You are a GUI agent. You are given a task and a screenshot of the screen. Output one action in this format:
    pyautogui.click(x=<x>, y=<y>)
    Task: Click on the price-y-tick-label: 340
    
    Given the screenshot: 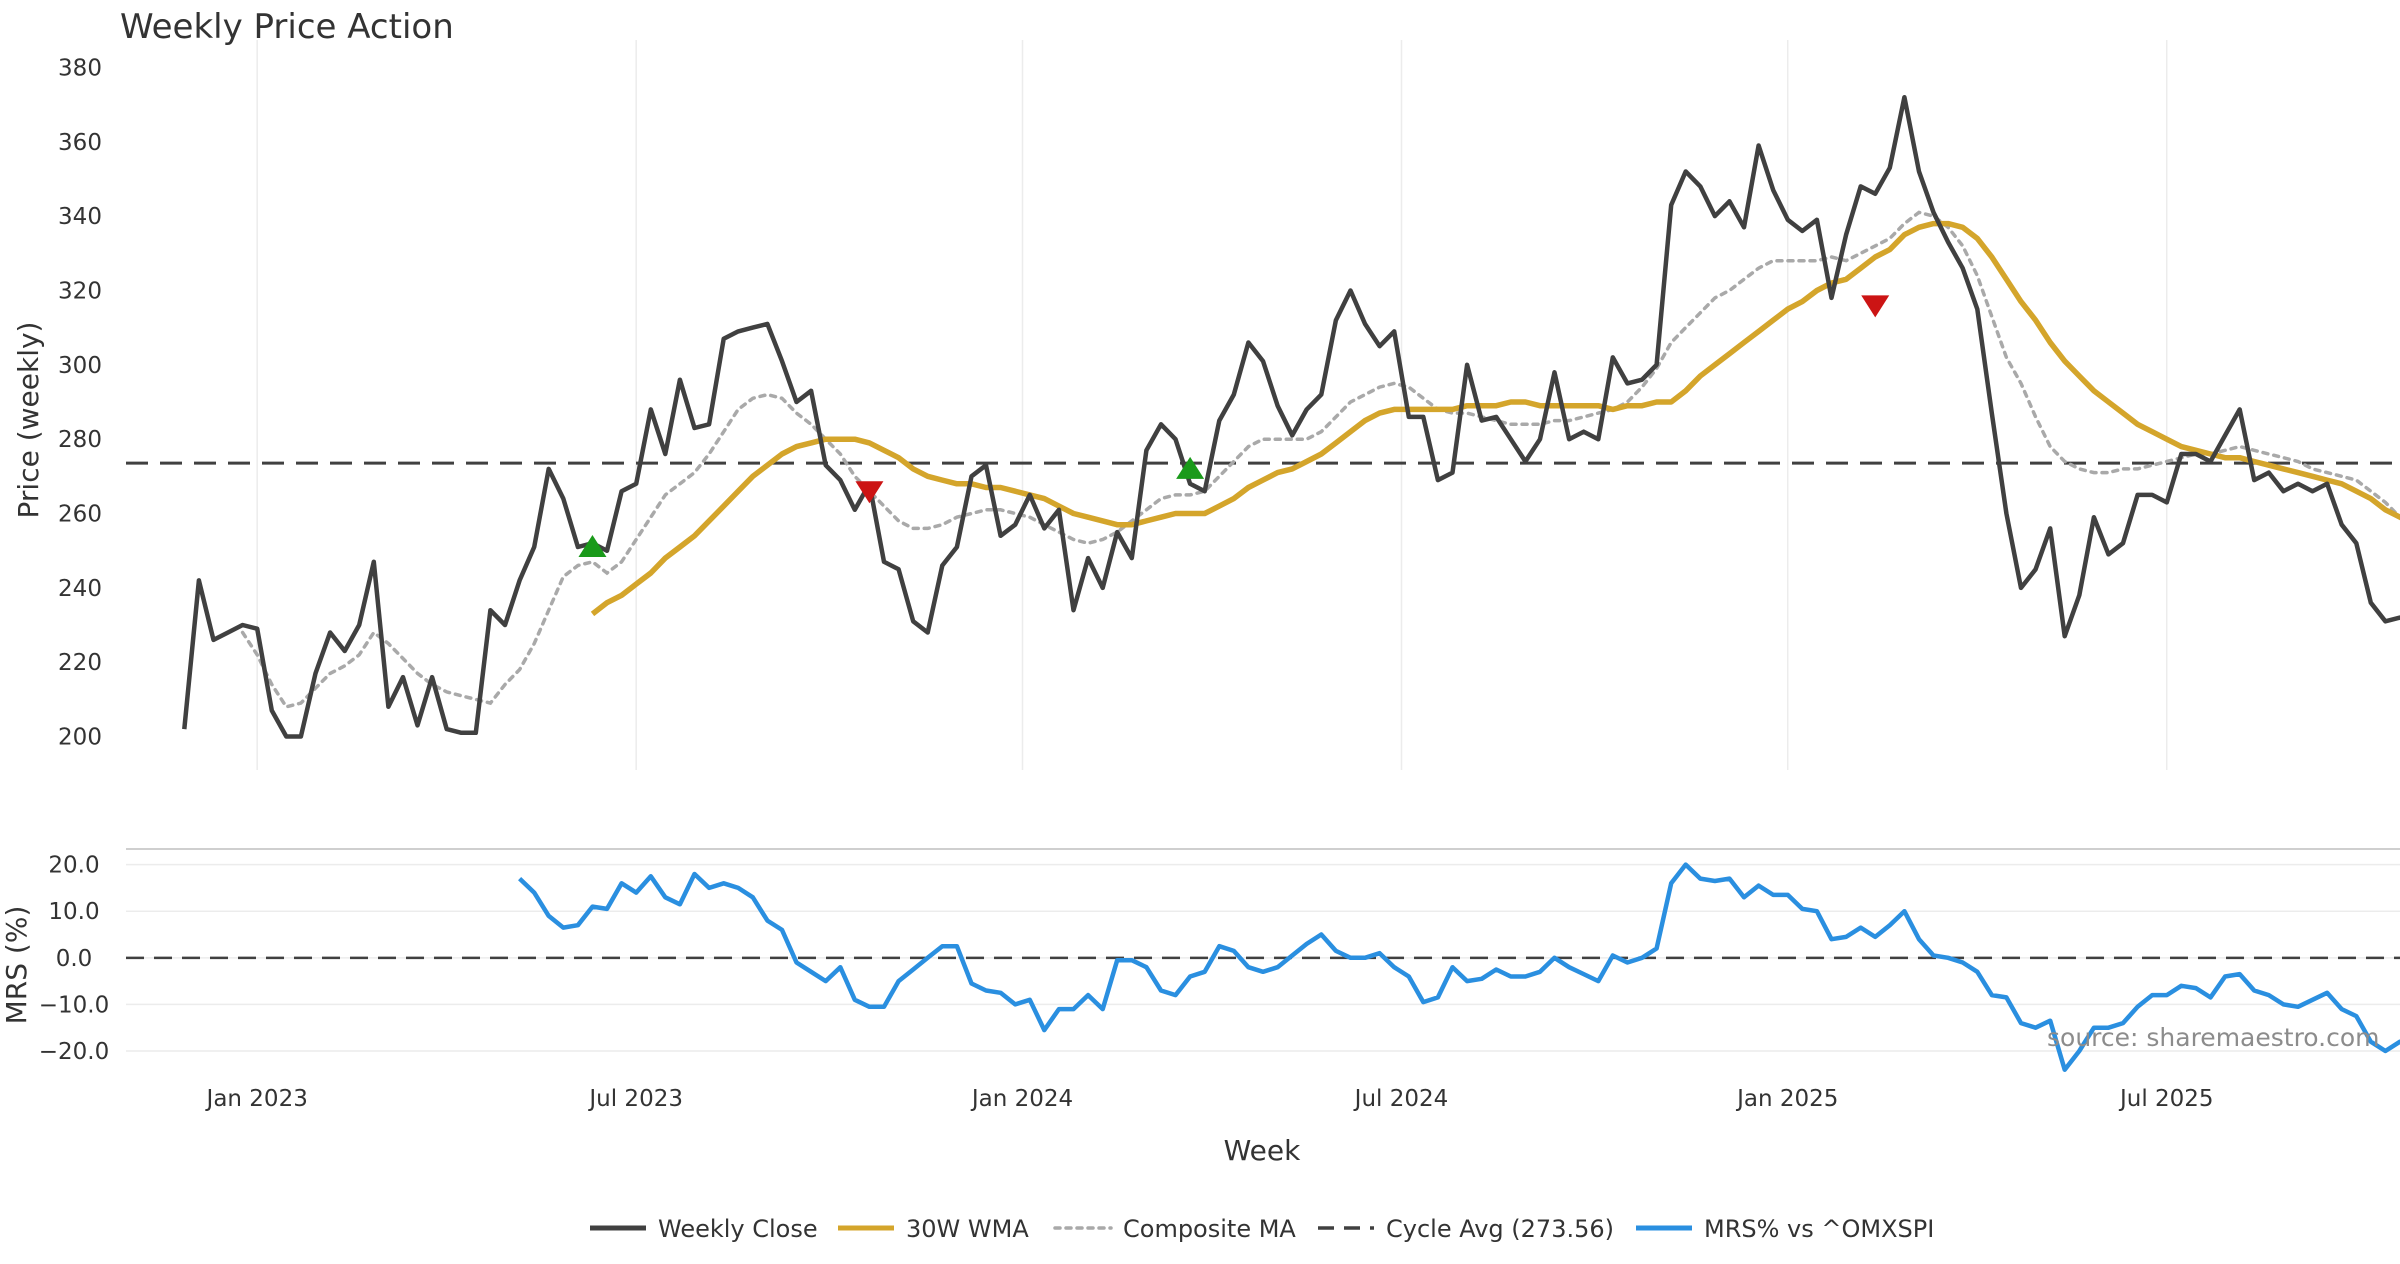 What is the action you would take?
    pyautogui.click(x=80, y=217)
    